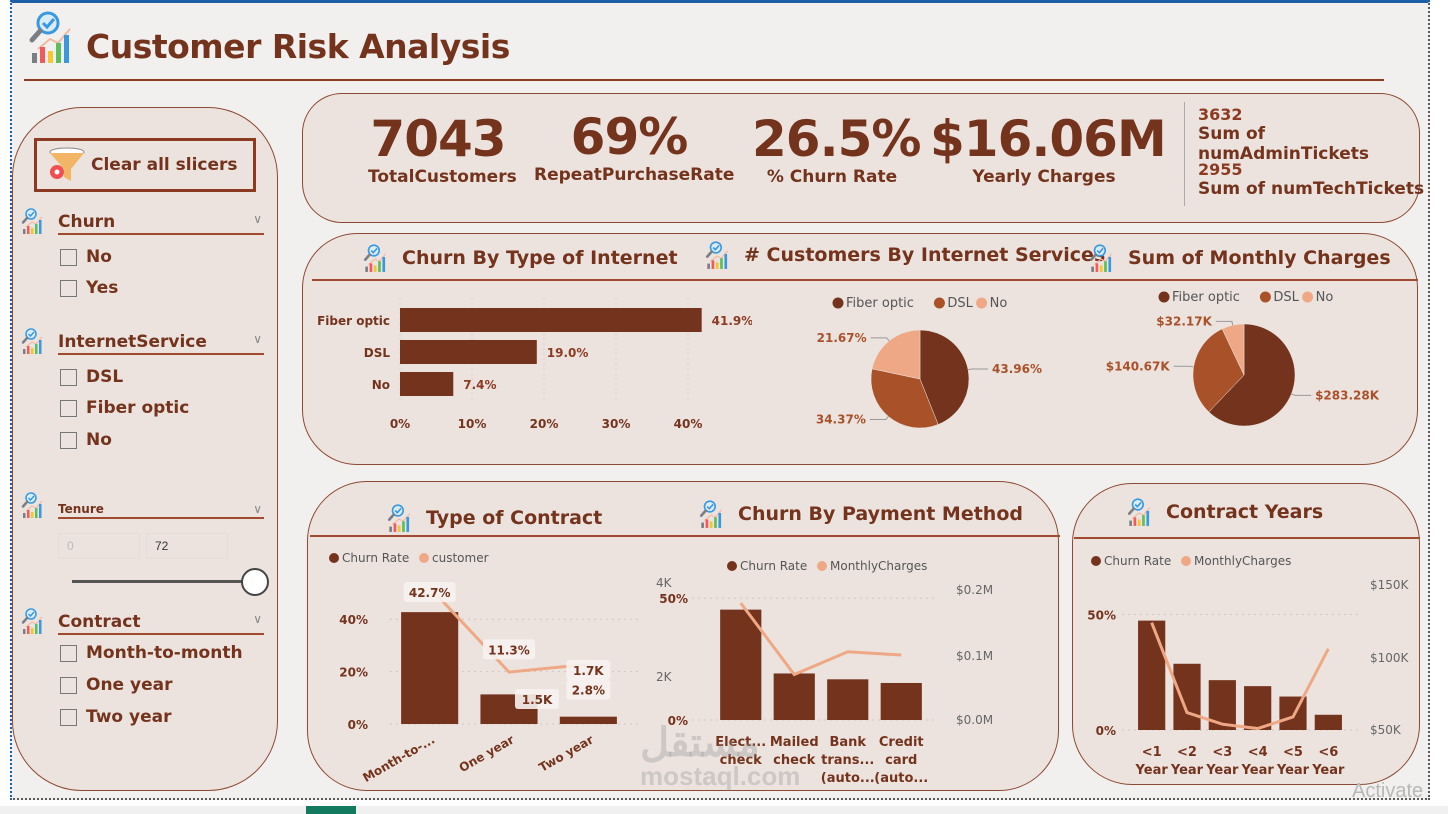 This screenshot has width=1448, height=814. Describe the element at coordinates (442, 149) in the screenshot. I see `kpi-total-customers: 7043 TotalCustomers` at that location.